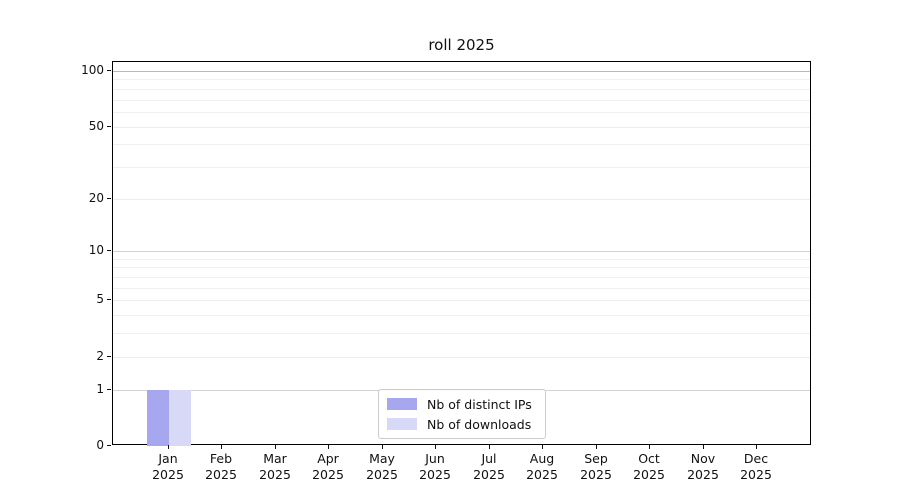  What do you see at coordinates (100, 389) in the screenshot?
I see `y-axis-tick-label: 1` at bounding box center [100, 389].